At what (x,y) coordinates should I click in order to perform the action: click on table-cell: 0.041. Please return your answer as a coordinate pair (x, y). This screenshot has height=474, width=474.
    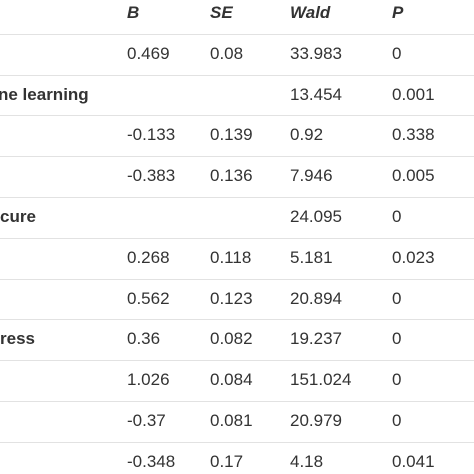
    Looking at the image, I should click on (413, 461).